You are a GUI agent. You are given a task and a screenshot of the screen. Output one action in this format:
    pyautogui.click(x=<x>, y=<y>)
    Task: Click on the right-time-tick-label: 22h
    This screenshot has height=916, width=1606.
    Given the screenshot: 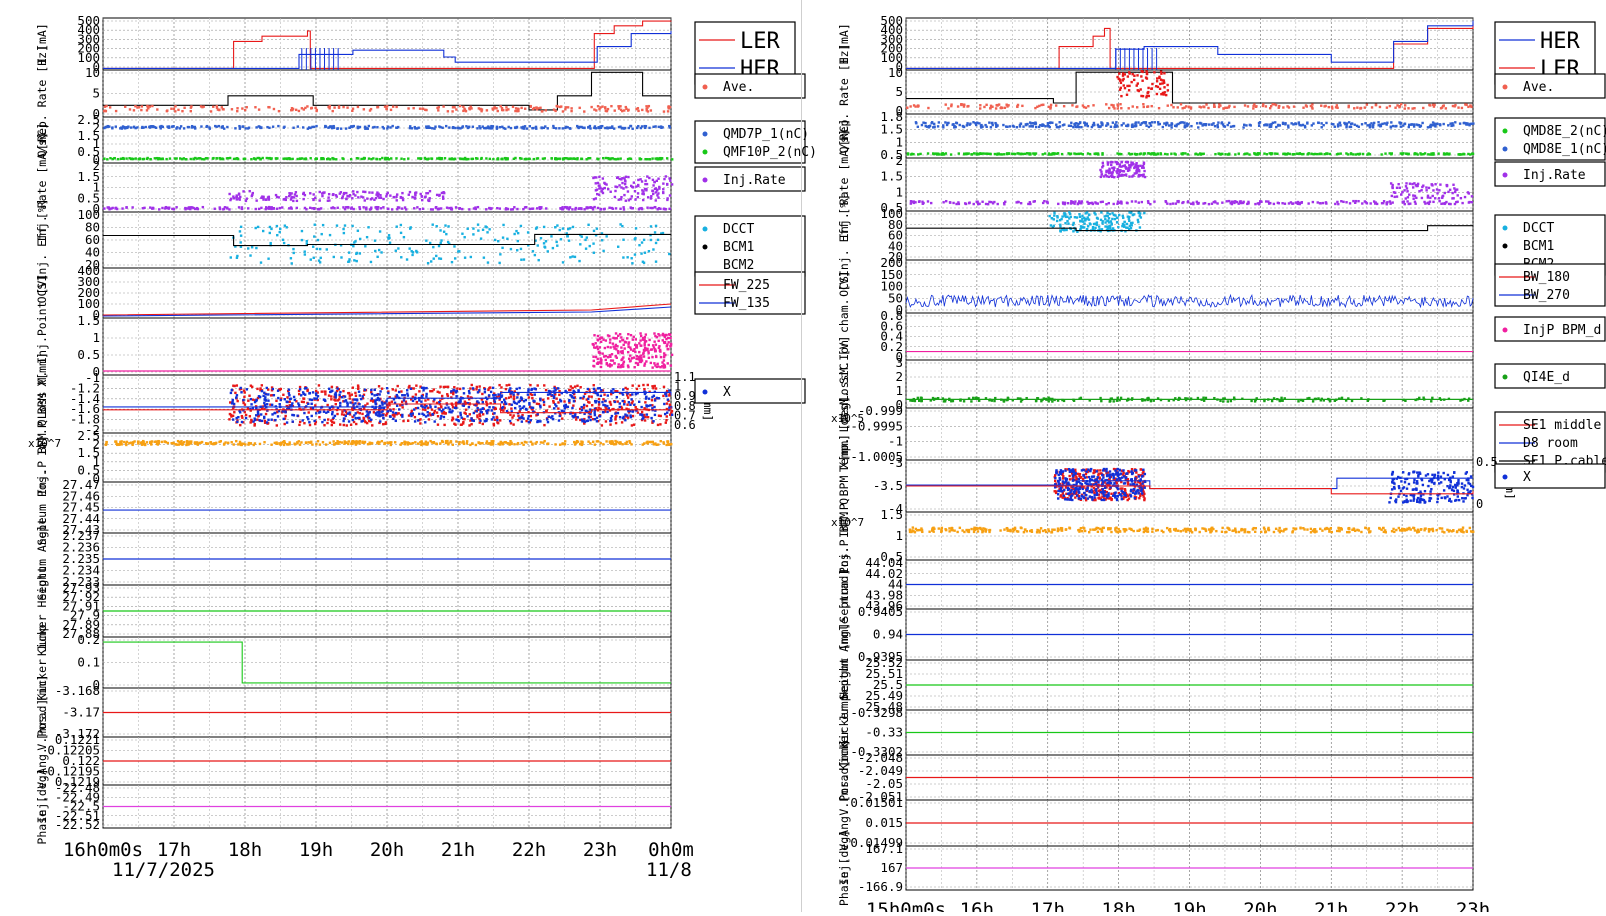 What is the action you would take?
    pyautogui.click(x=1402, y=905)
    